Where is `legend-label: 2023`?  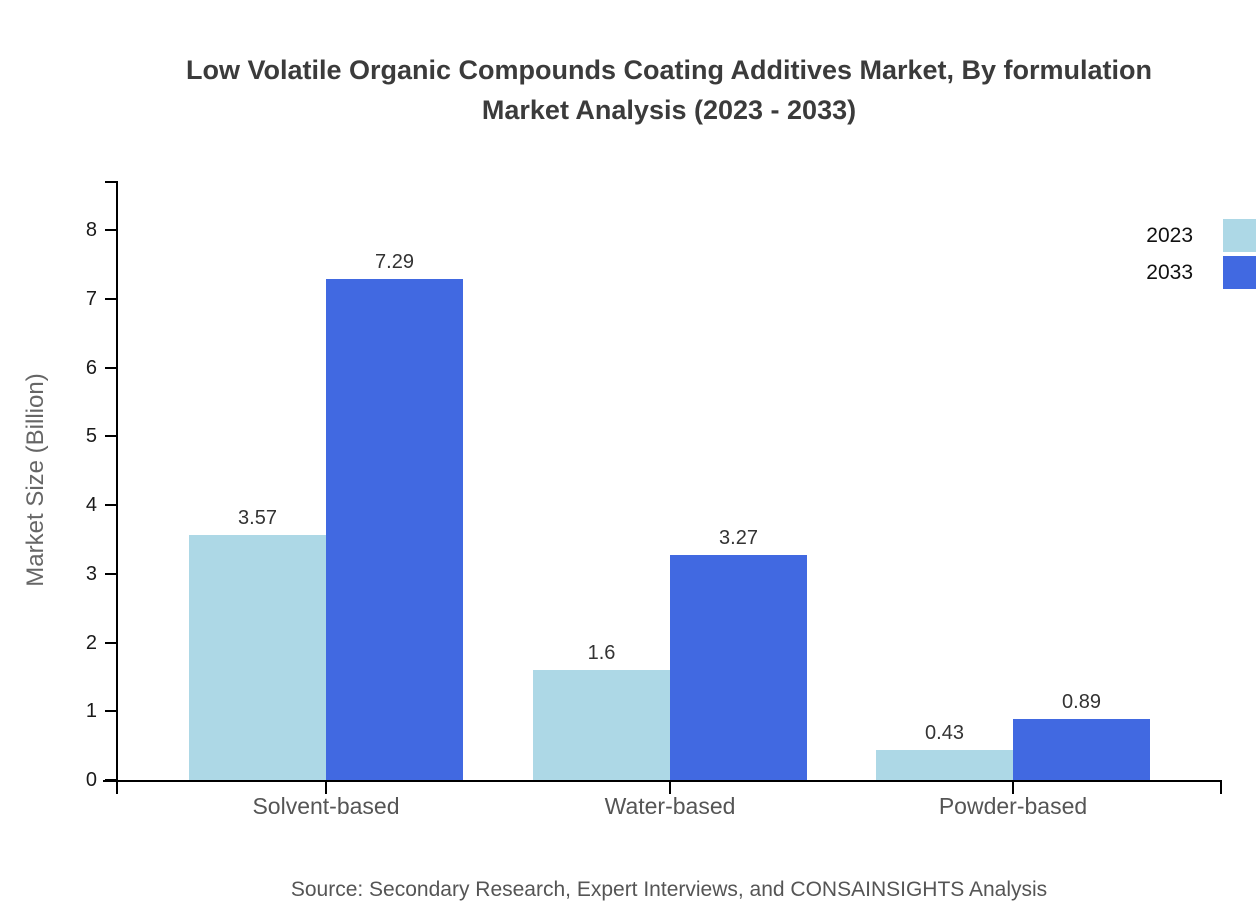
legend-label: 2023 is located at coordinates (1169, 235).